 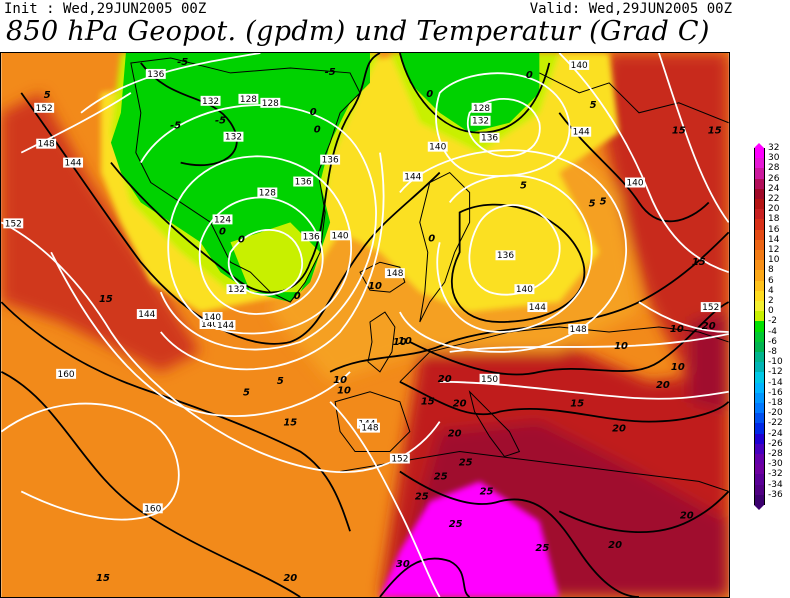 I want to click on legend-label: -14, so click(x=775, y=382).